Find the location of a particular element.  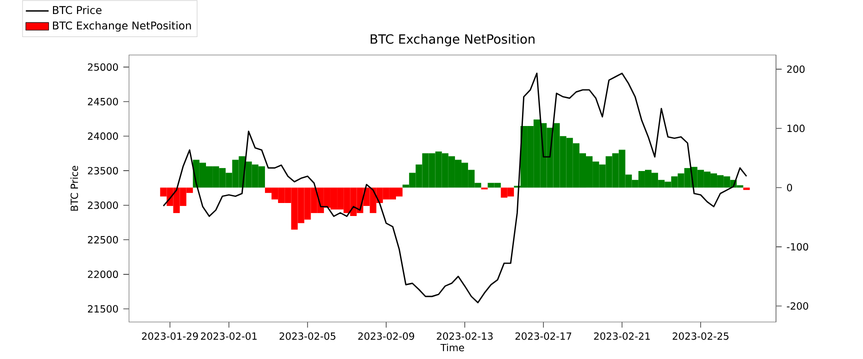

y-tick-label: 23500 is located at coordinates (103, 170).